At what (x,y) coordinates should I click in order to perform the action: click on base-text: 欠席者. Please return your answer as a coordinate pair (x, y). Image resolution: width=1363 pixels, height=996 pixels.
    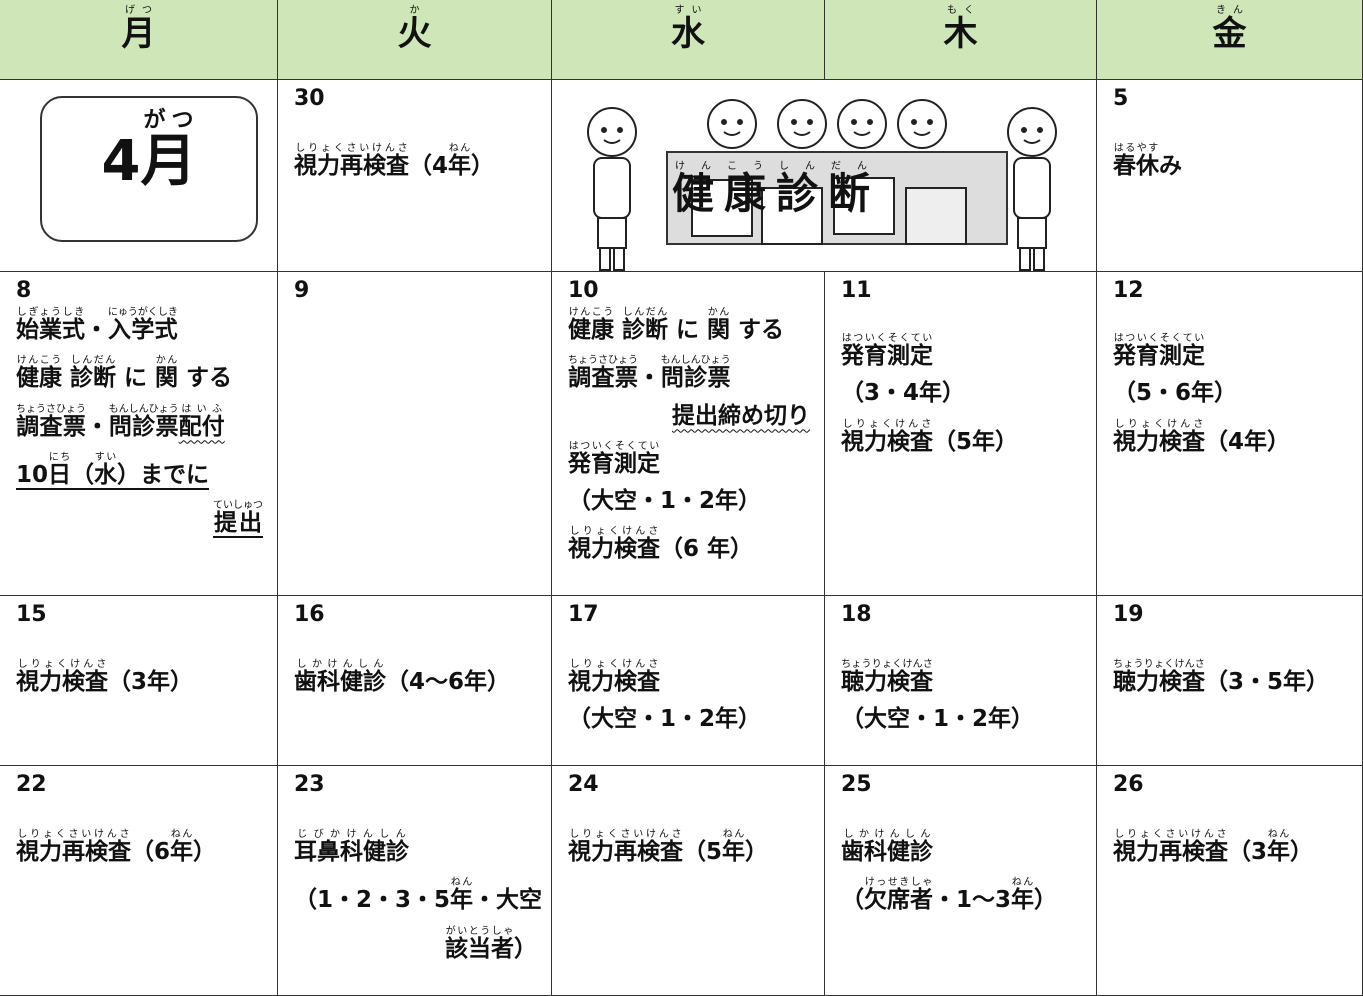
    Looking at the image, I should click on (898, 900).